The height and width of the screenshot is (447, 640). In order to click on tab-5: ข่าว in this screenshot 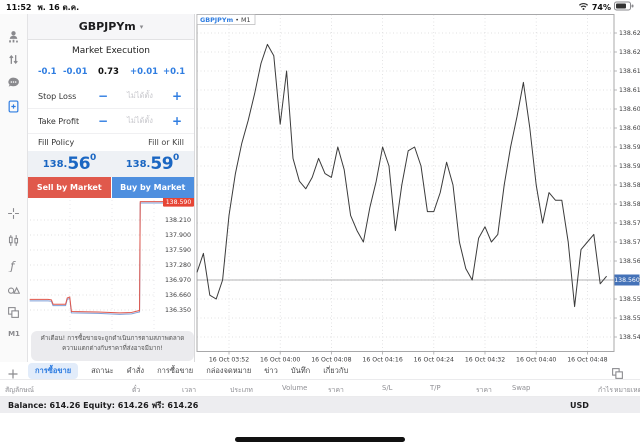, I will do `click(271, 370)`.